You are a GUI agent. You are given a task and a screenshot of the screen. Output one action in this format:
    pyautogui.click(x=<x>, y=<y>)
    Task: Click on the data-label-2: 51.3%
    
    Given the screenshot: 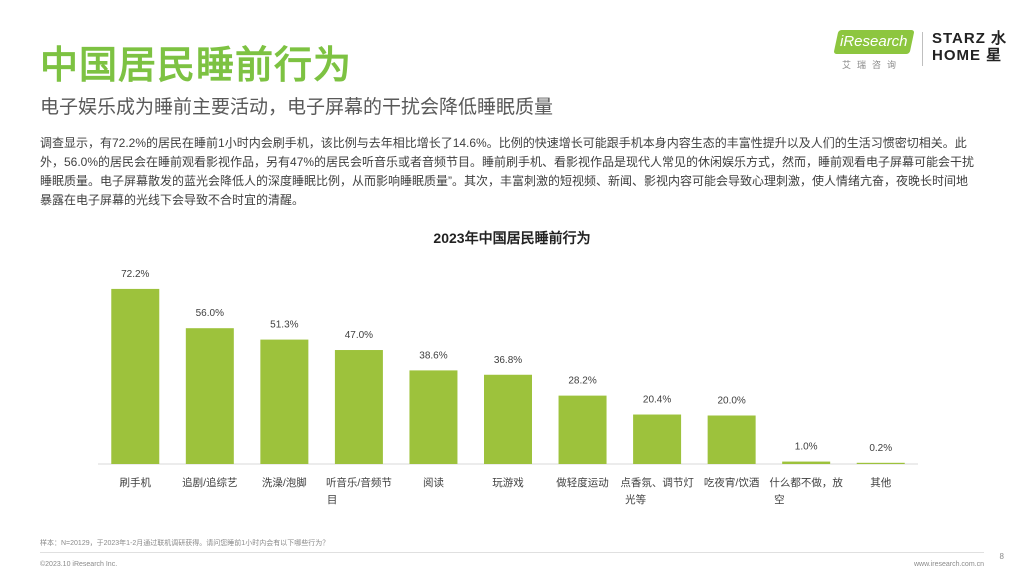 What is the action you would take?
    pyautogui.click(x=284, y=325)
    